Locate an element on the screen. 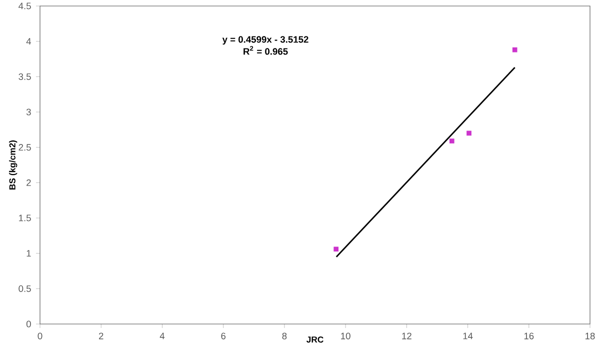 The image size is (599, 354). y-tick-label: 4 is located at coordinates (29, 41).